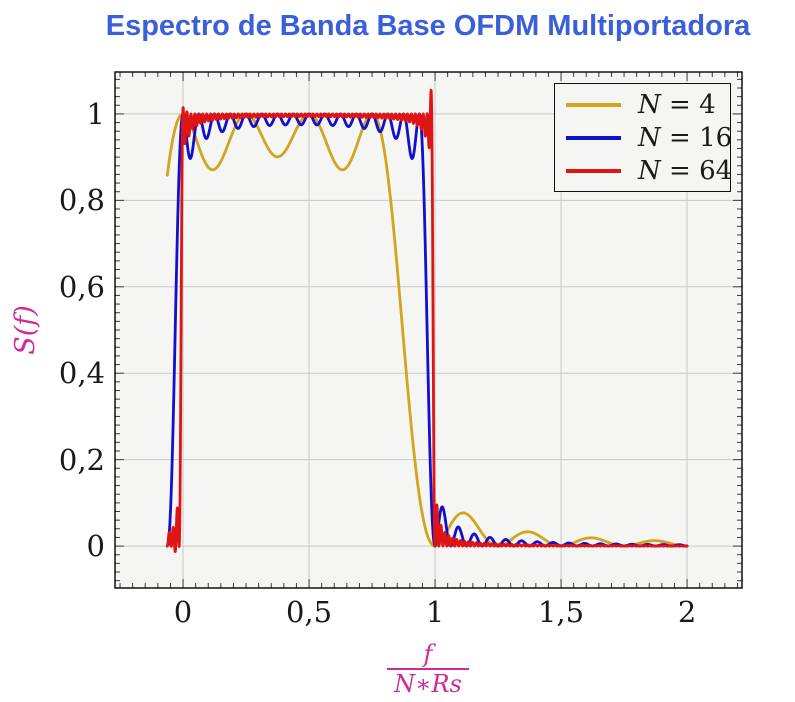 The image size is (795, 702). I want to click on legend-label: N = 64, so click(685, 171).